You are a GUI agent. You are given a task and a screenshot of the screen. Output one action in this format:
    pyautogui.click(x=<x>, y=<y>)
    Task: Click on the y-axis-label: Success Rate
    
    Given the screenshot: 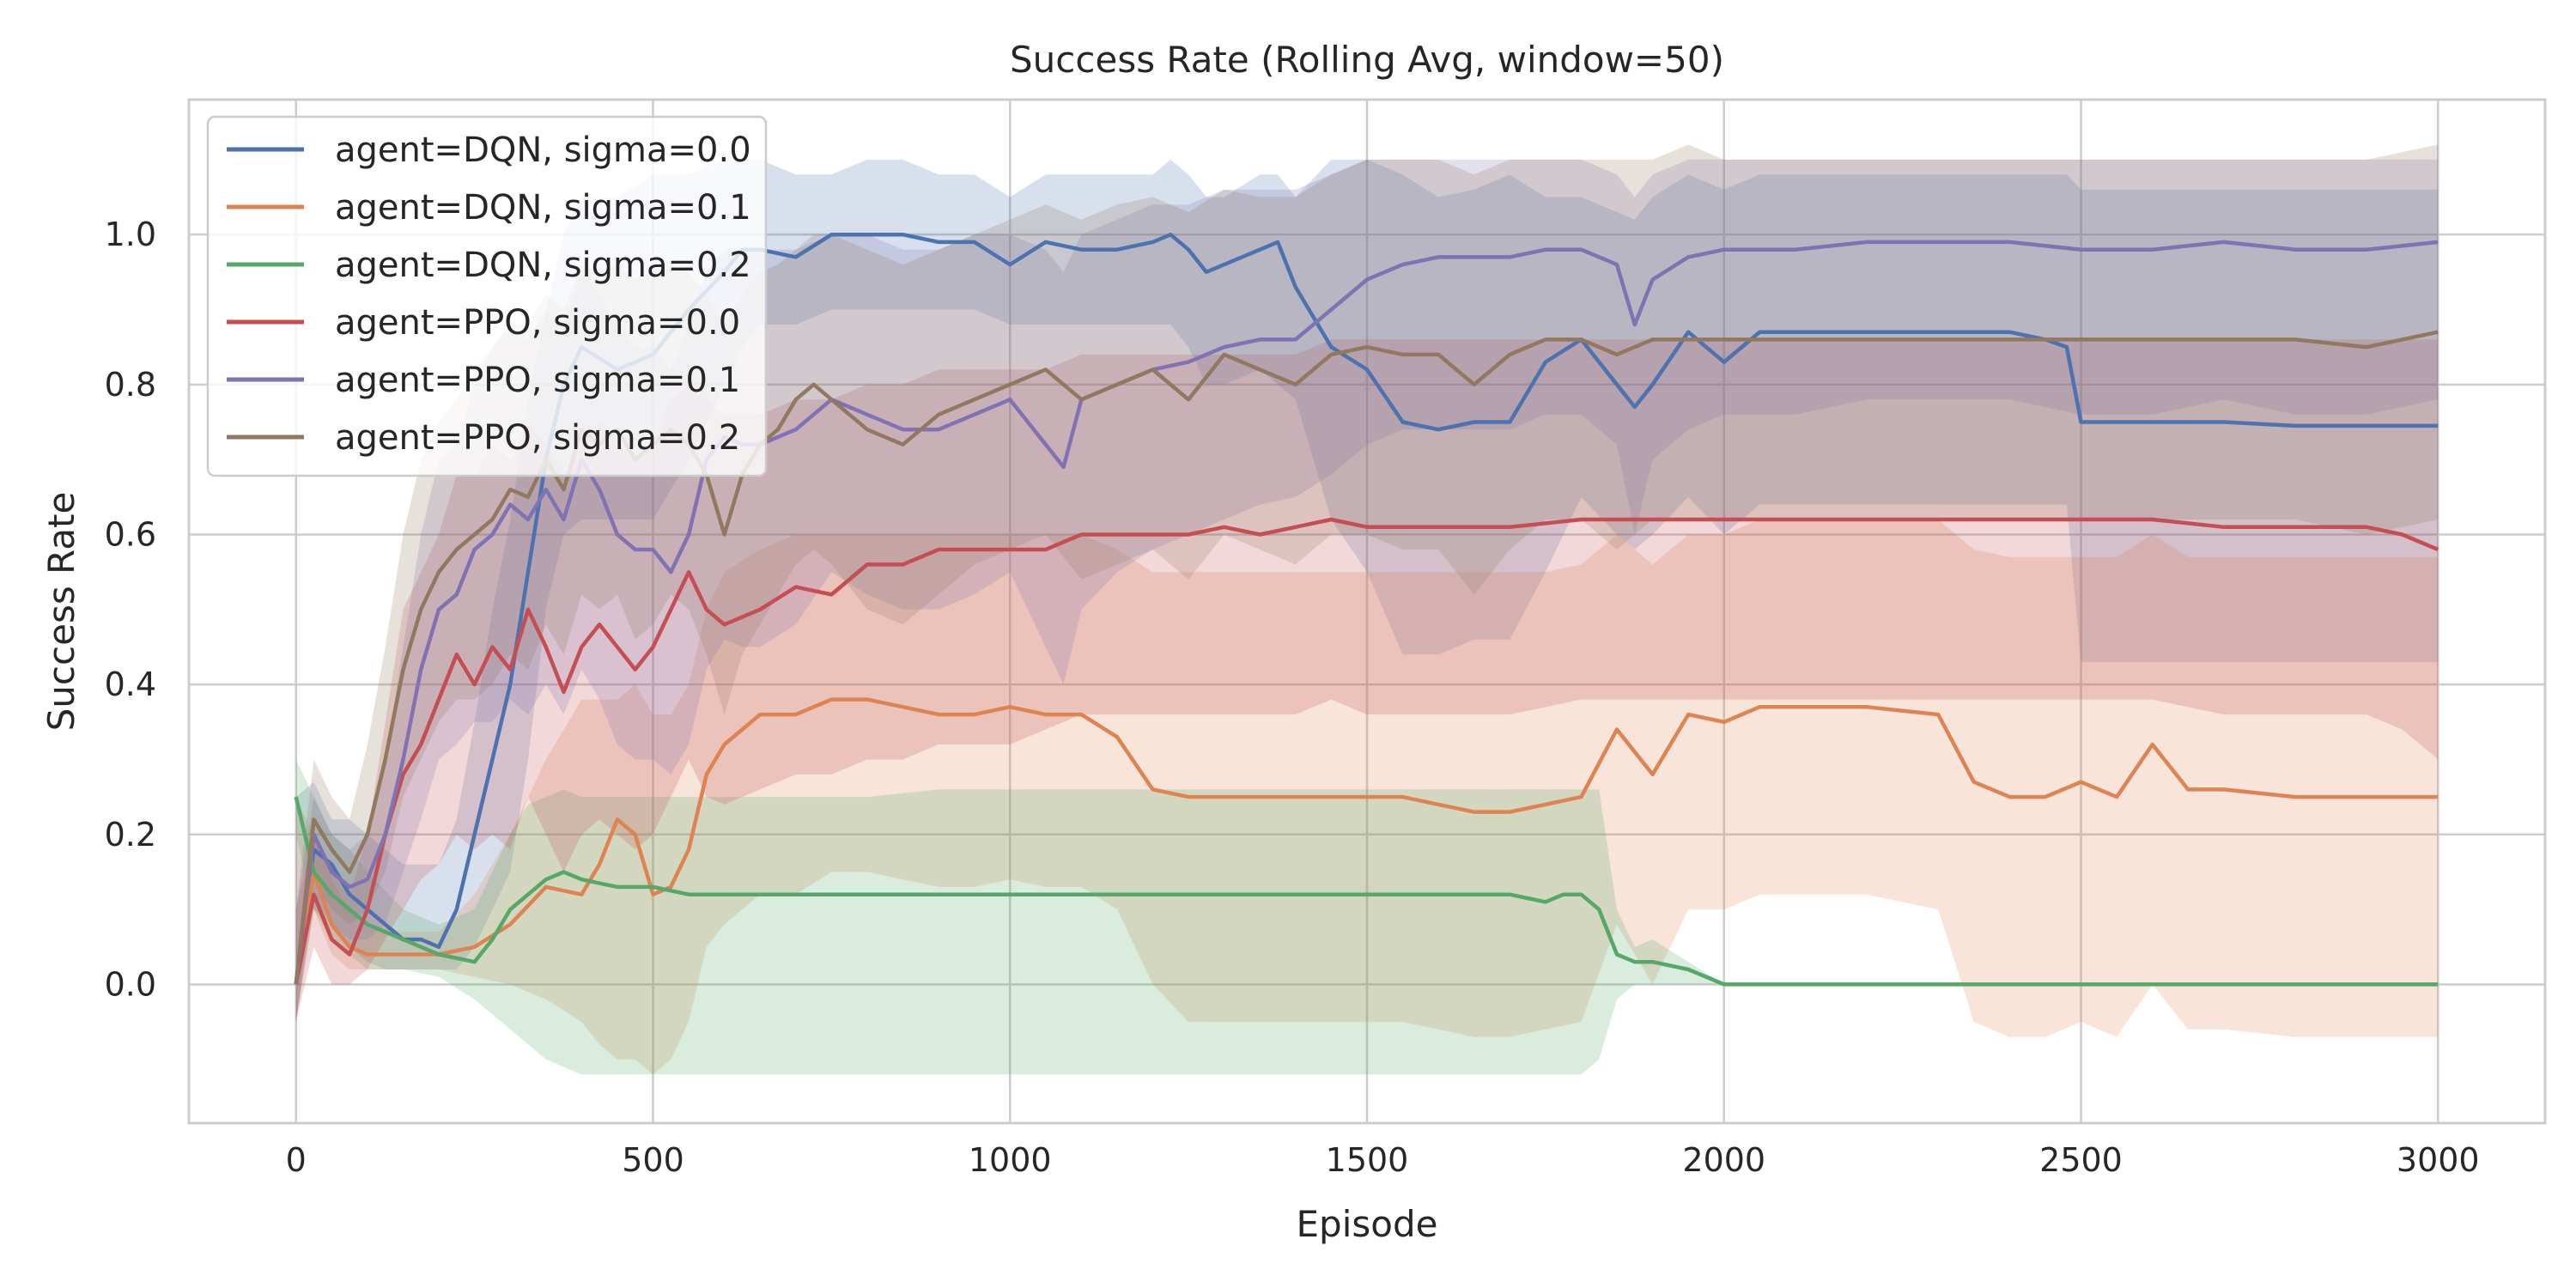 What is the action you would take?
    pyautogui.click(x=61, y=612)
    